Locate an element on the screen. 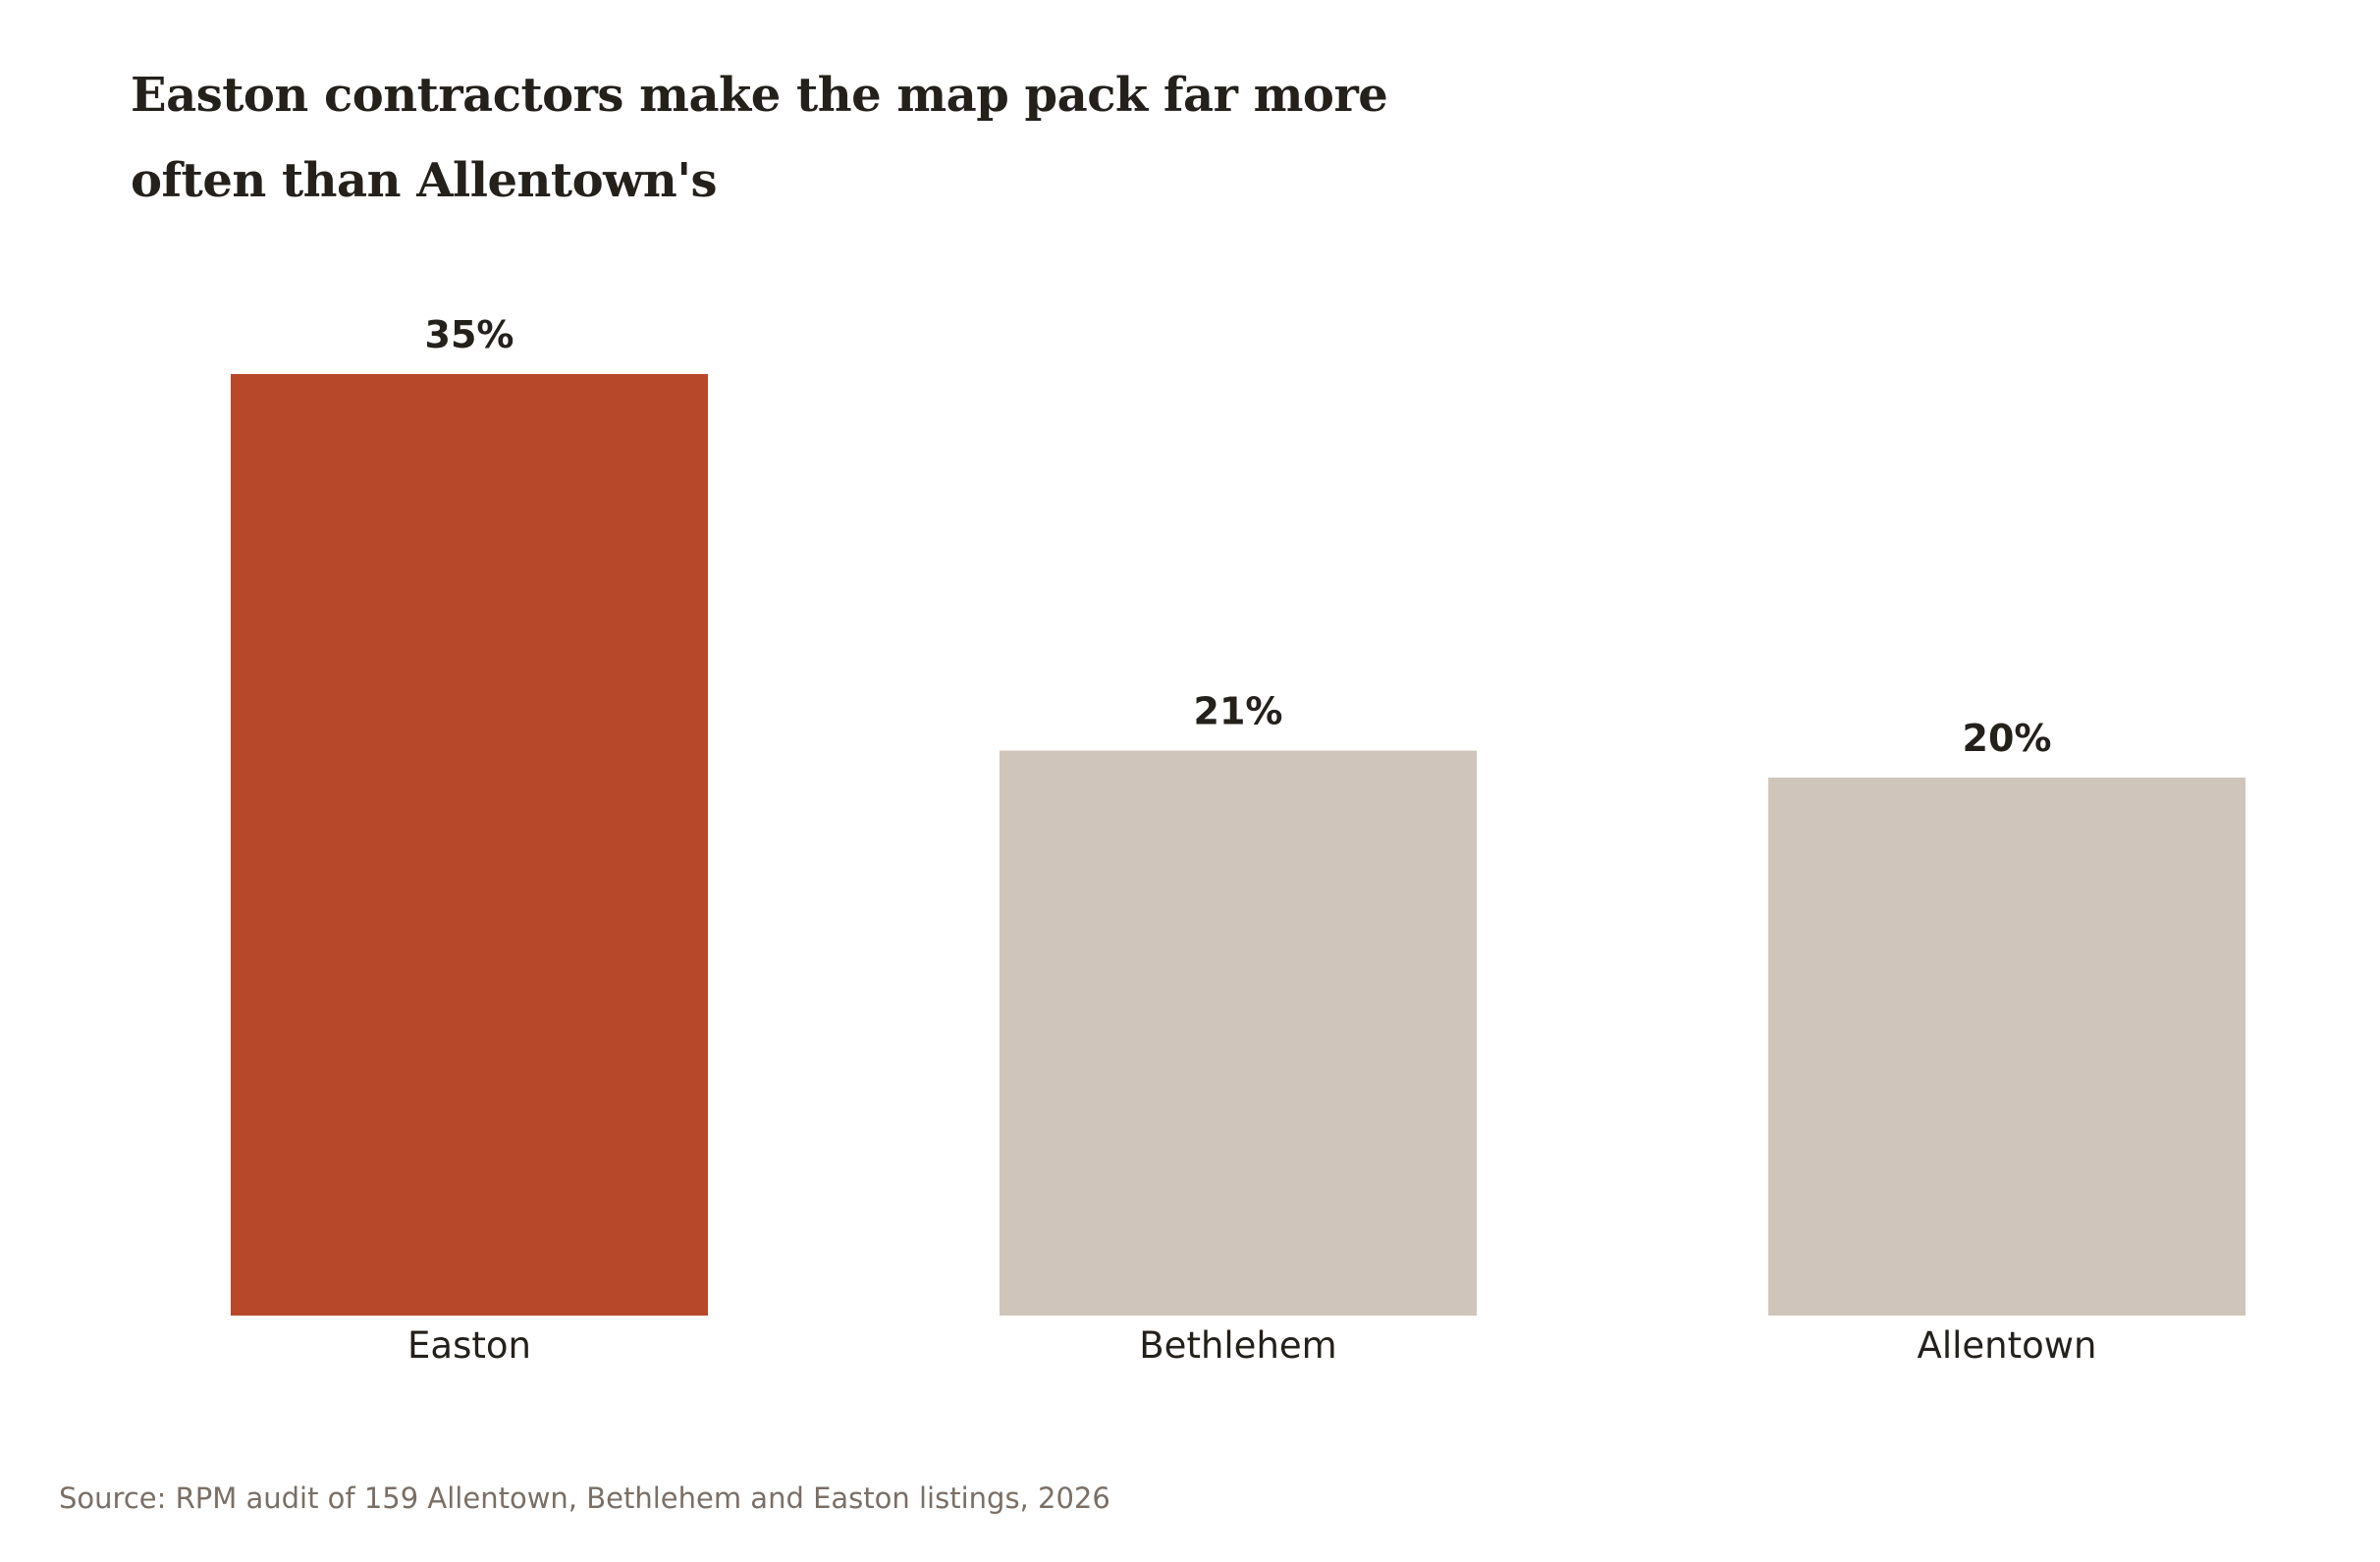  value-label-bethlehem: 21% is located at coordinates (1238, 711).